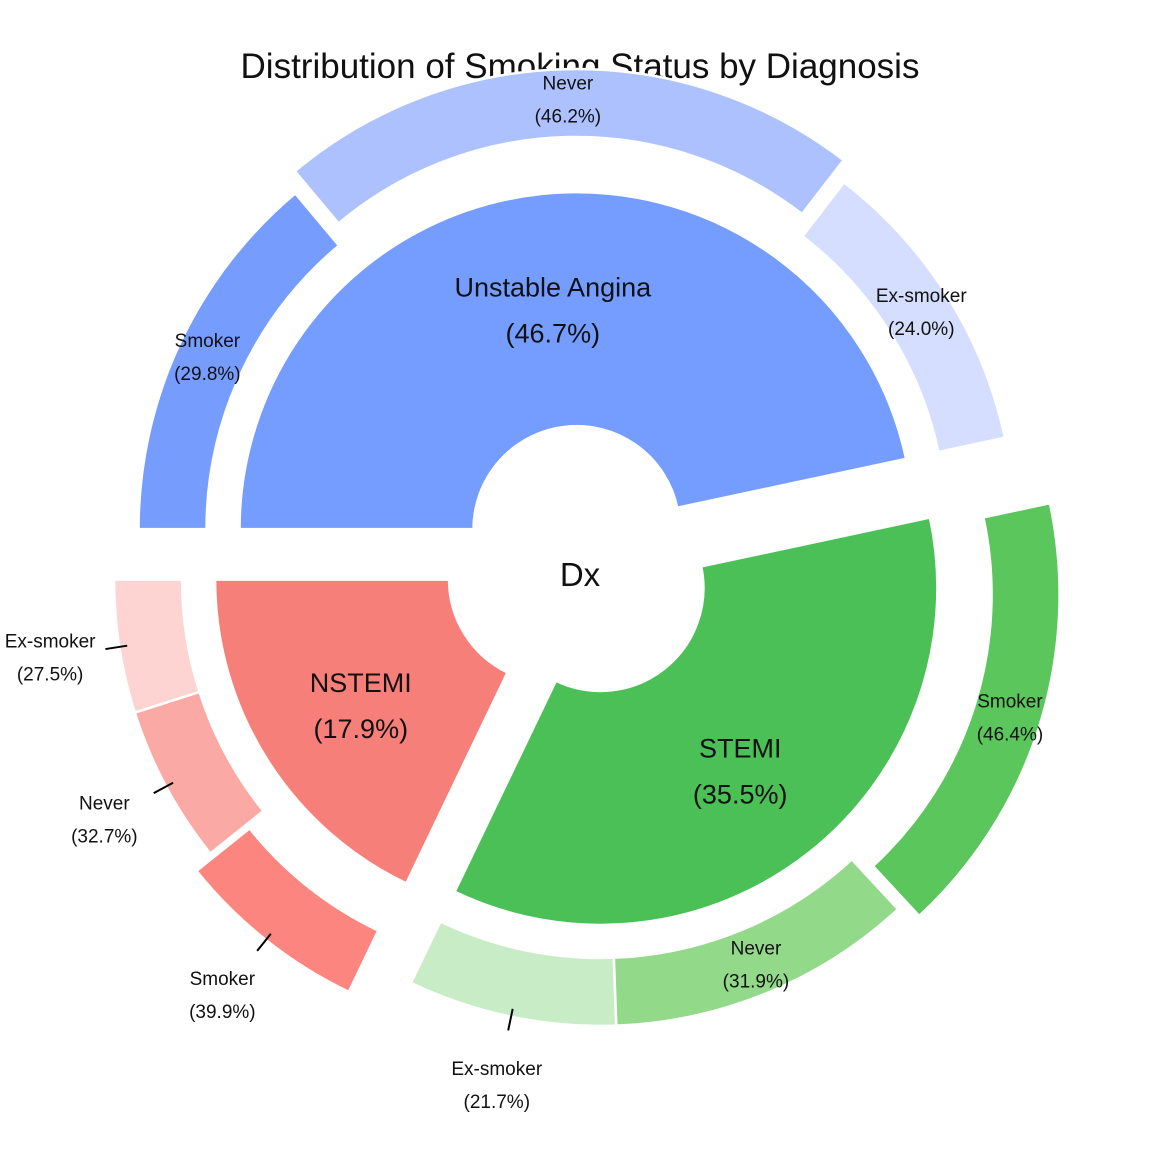  Describe the element at coordinates (966, 709) in the screenshot. I see `outer-slice-stemi-smoker` at that location.